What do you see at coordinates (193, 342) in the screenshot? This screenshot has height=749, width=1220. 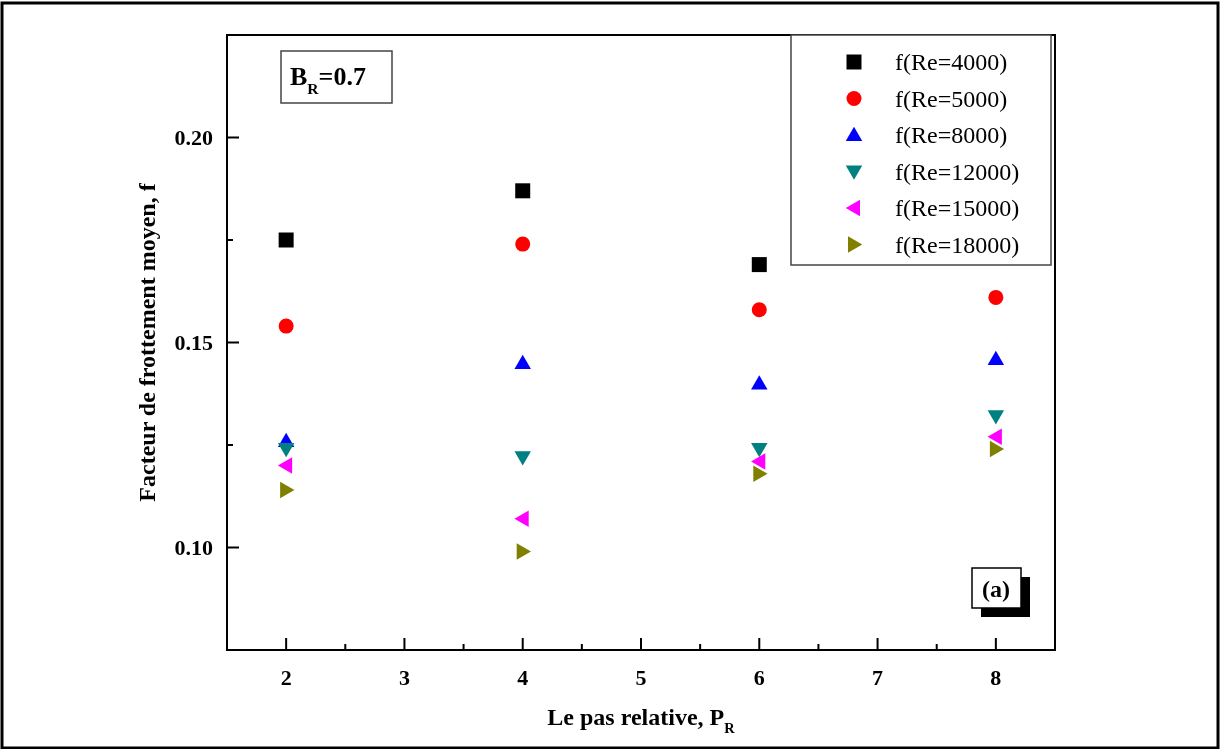 I see `y-tick-label: 0.15` at bounding box center [193, 342].